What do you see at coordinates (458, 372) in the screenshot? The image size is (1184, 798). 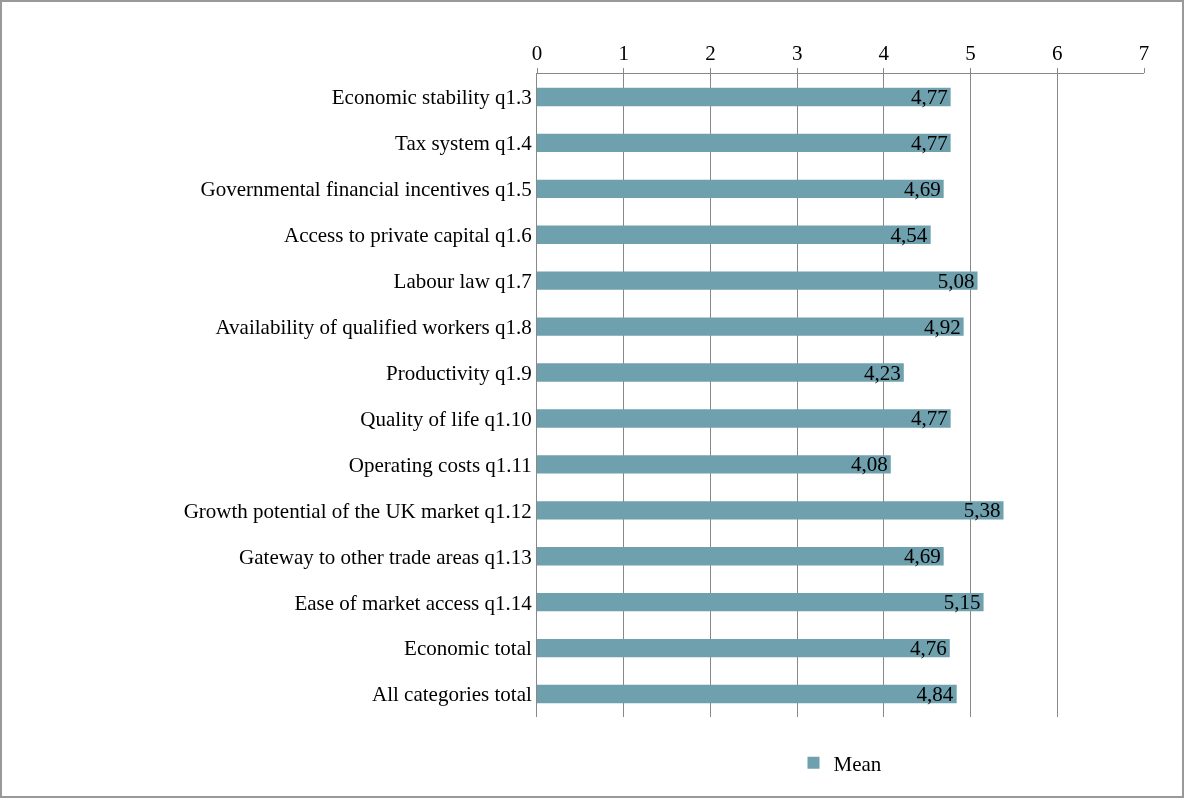 I see `y-tick-label: Productivity q1.9` at bounding box center [458, 372].